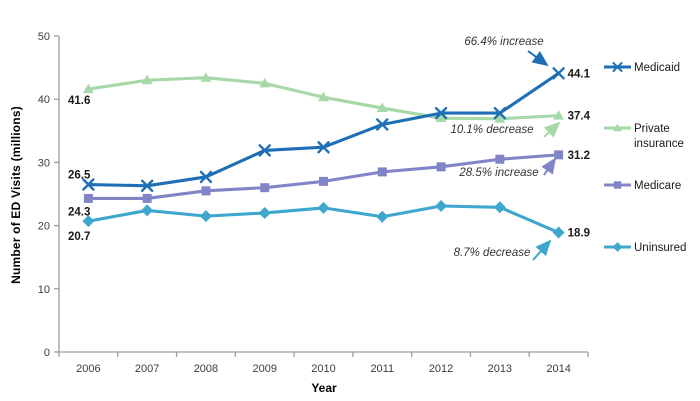 This screenshot has height=401, width=700. I want to click on series-end-value: 18.9, so click(579, 234).